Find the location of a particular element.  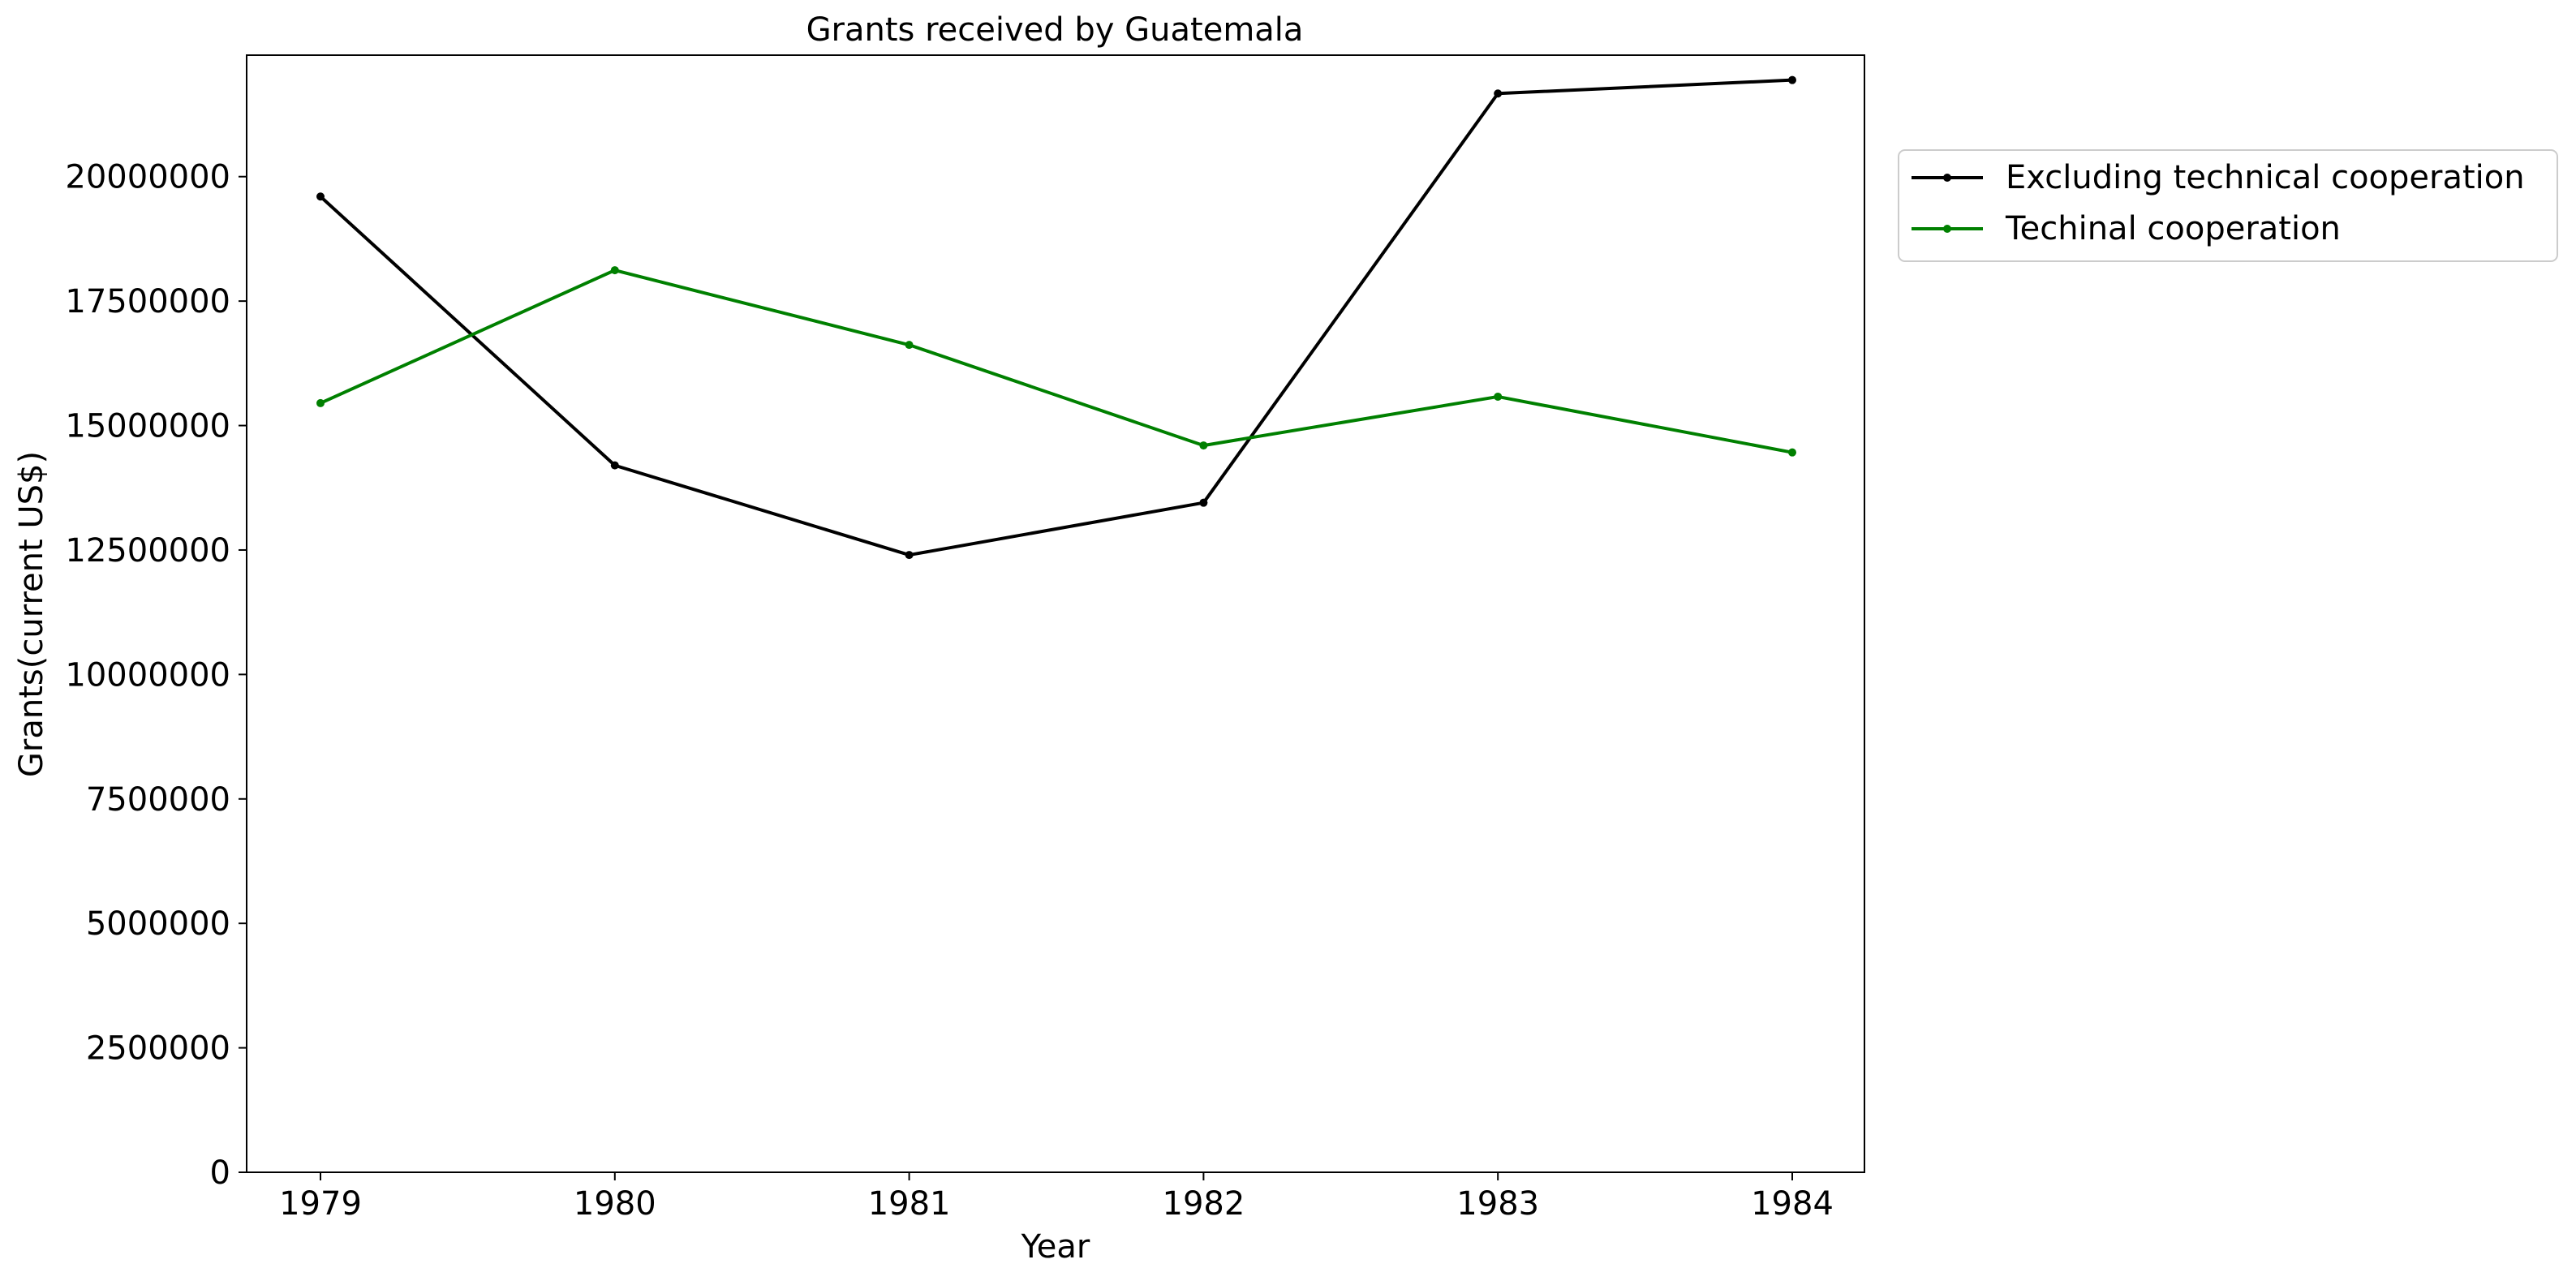

x-tick-label: 1979 is located at coordinates (320, 1204).